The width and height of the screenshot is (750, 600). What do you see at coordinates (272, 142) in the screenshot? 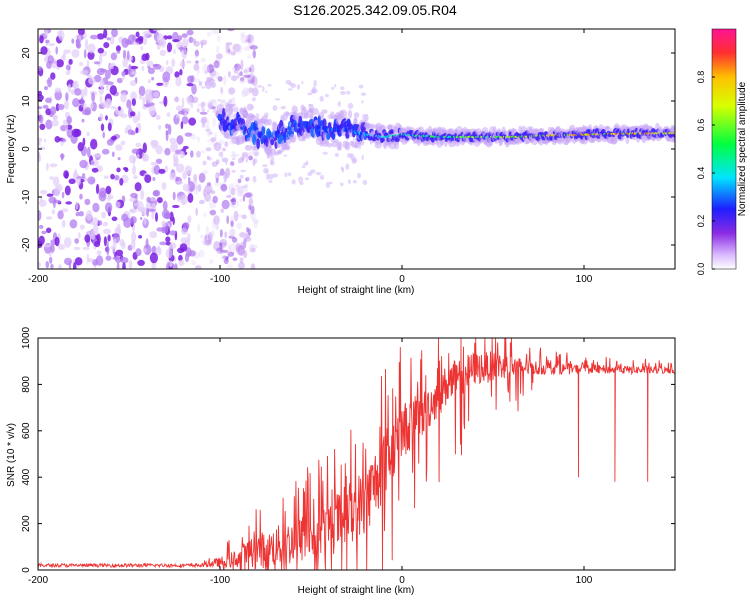
I see `spectrogram-ridge-point` at bounding box center [272, 142].